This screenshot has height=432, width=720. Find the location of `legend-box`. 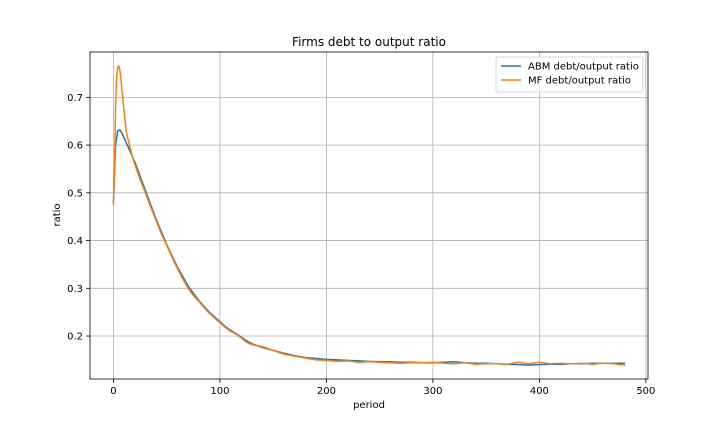

legend-box is located at coordinates (569, 74).